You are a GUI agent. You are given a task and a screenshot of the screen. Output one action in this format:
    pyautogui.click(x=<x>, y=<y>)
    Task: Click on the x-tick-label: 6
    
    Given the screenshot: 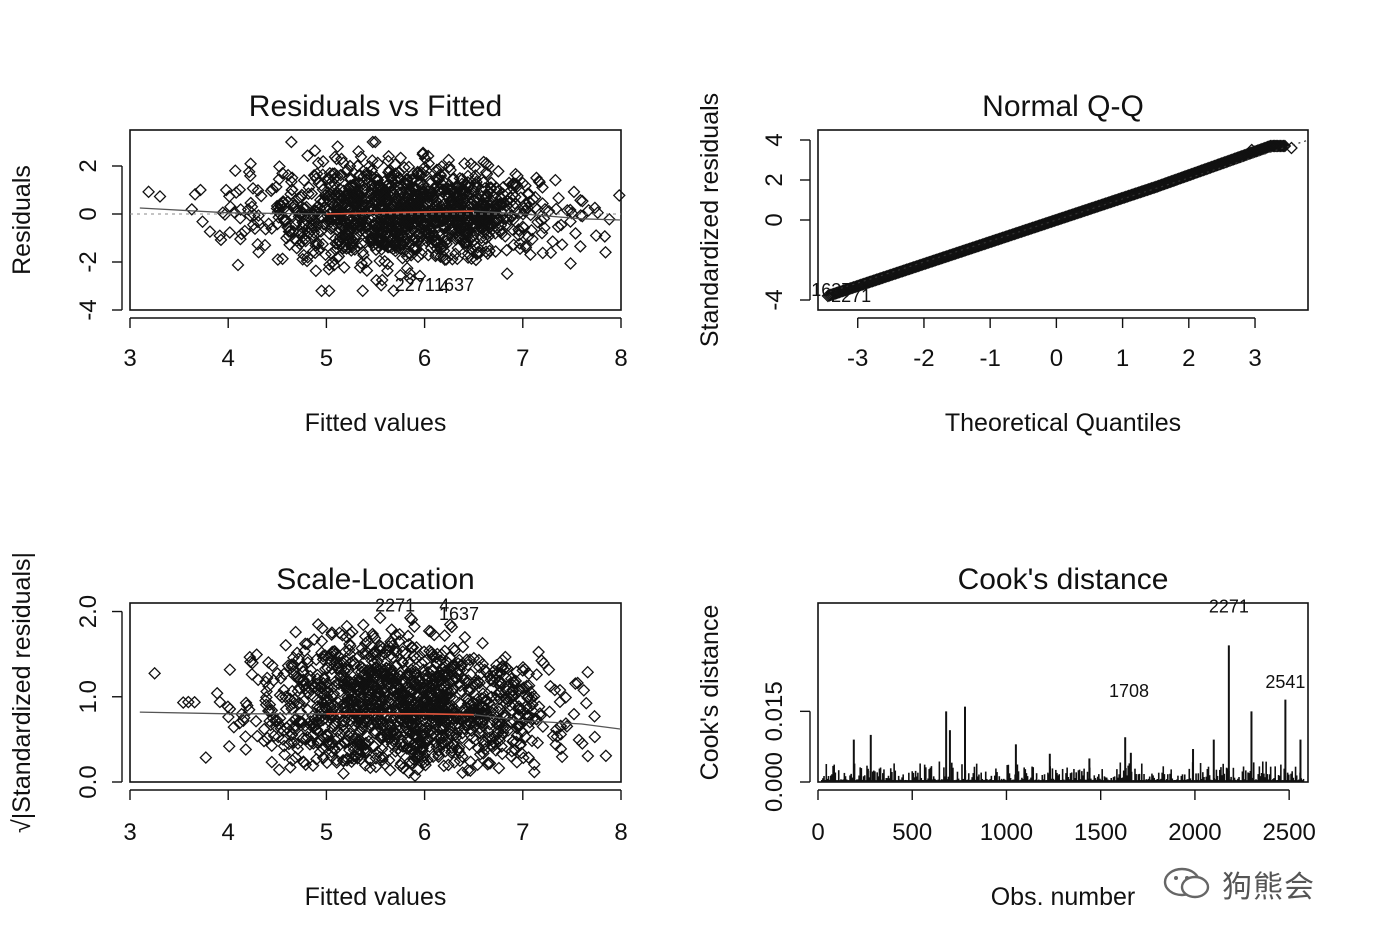 What is the action you would take?
    pyautogui.click(x=424, y=832)
    